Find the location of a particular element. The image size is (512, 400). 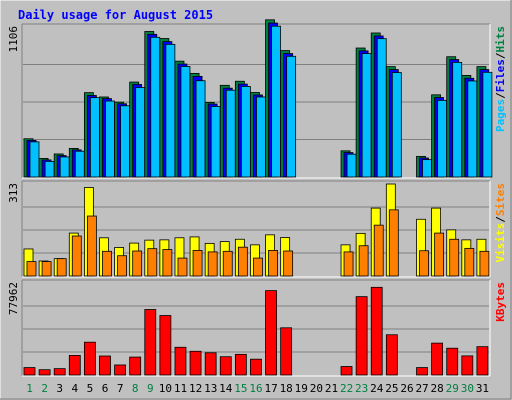

x-tick-label: 1 is located at coordinates (29, 388).